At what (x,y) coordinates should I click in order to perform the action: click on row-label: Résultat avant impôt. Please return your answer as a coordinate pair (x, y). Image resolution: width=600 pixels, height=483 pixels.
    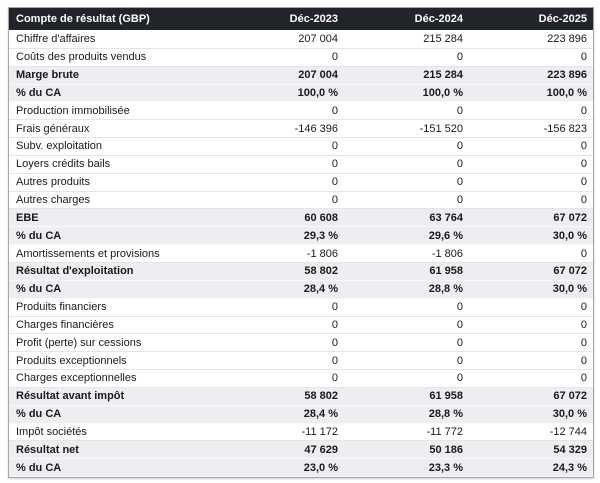
    Looking at the image, I should click on (70, 396).